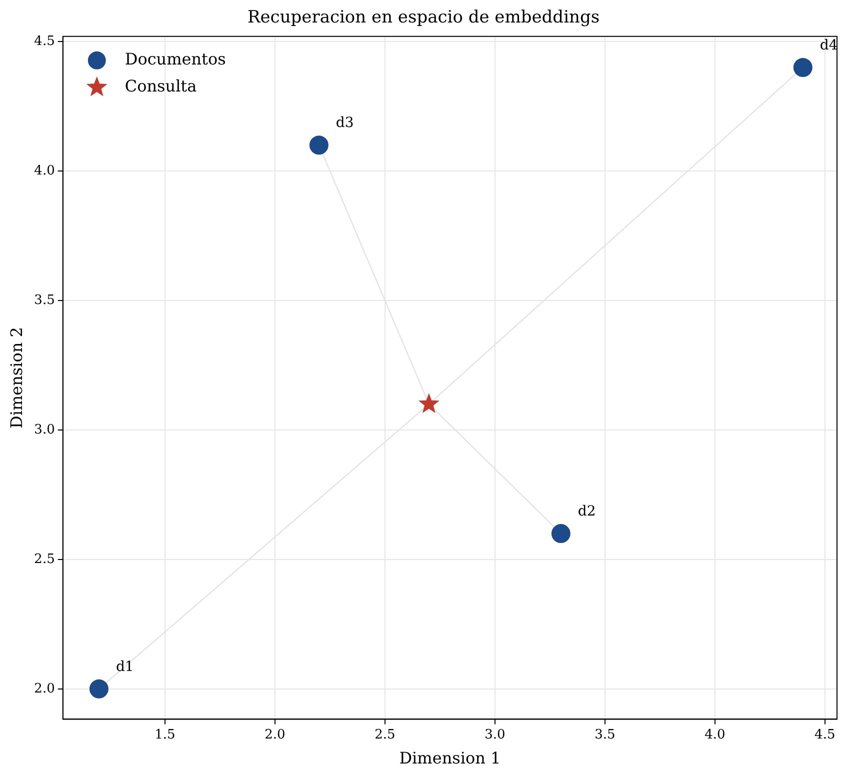 This screenshot has height=775, width=847. Describe the element at coordinates (825, 734) in the screenshot. I see `x-tick-label: 4.5` at that location.